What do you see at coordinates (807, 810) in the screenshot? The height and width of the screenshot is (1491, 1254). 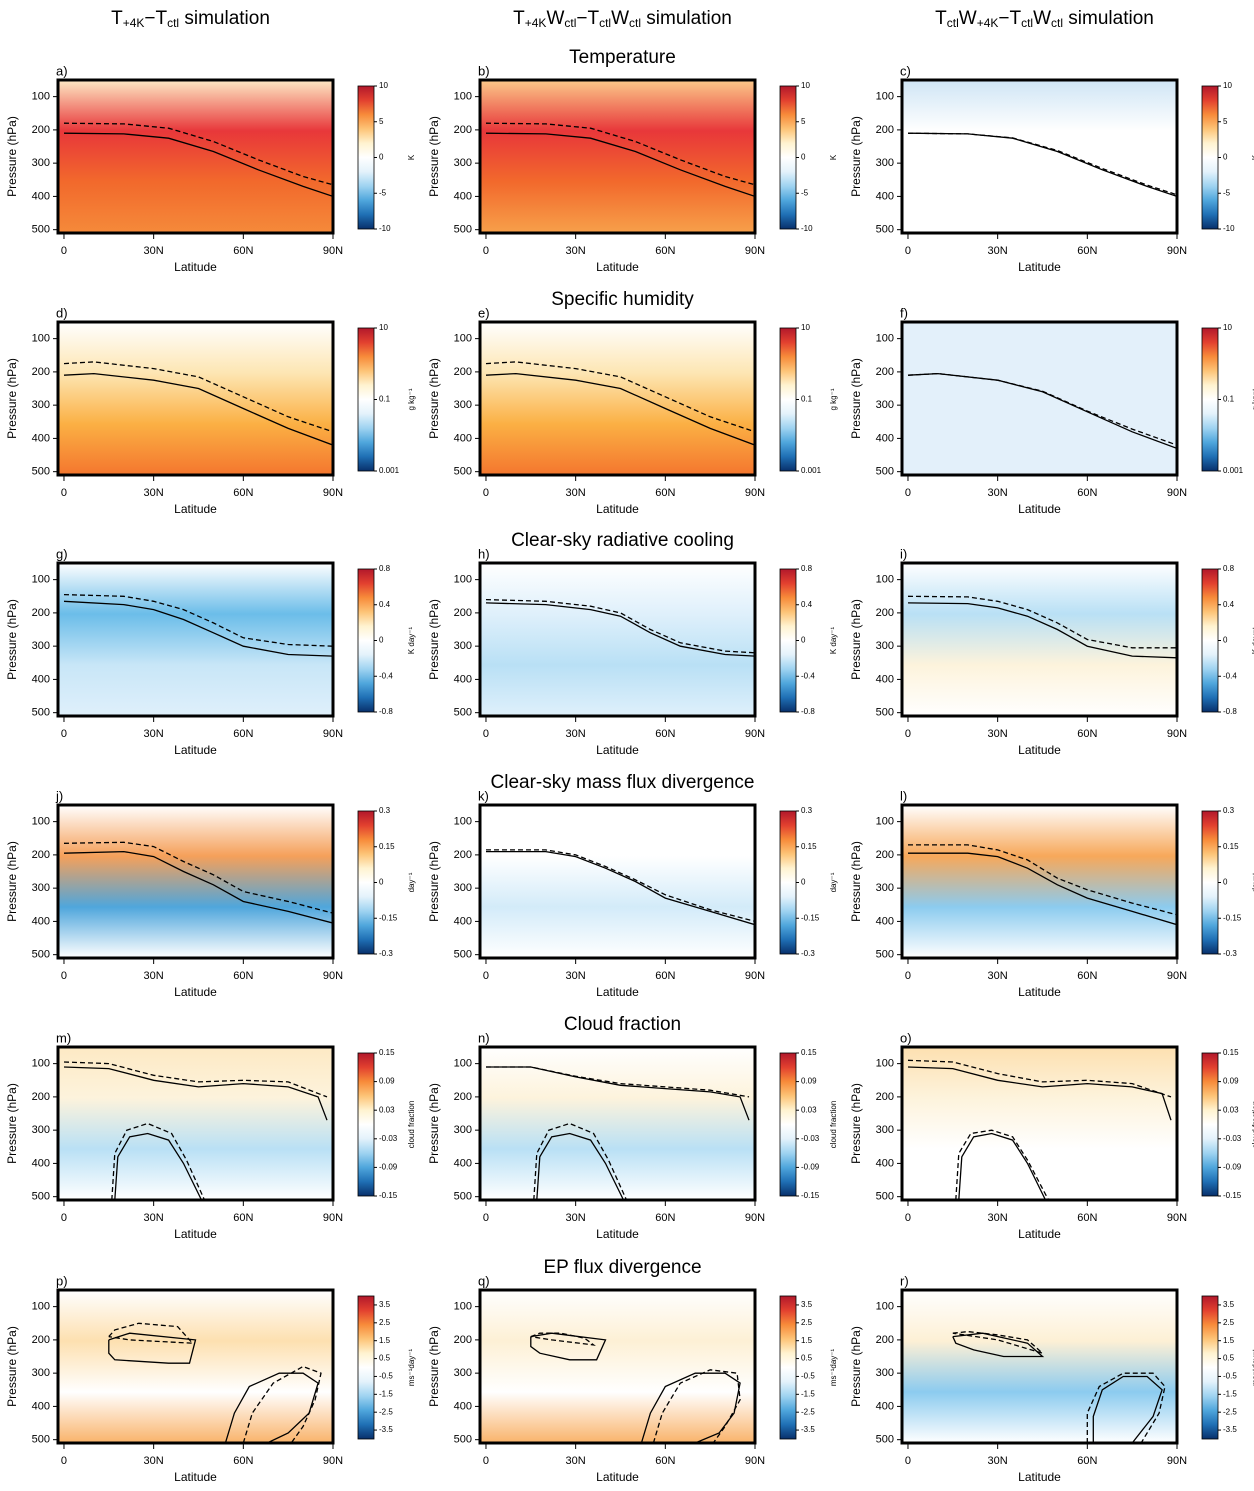 I see `colorbar-tick-label: 0.3` at bounding box center [807, 810].